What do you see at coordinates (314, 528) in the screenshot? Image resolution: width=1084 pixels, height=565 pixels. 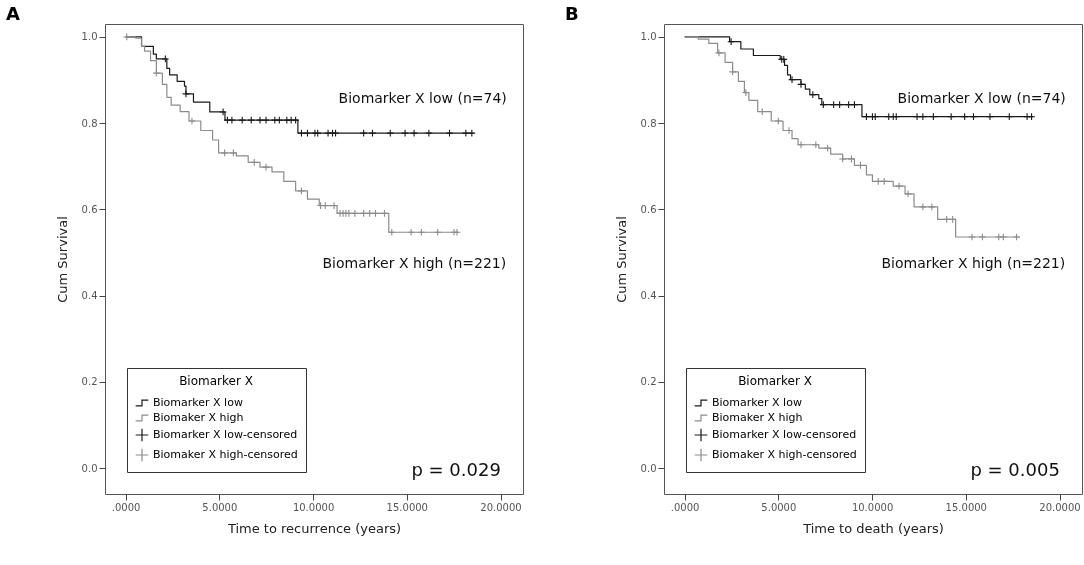 I see `x-axis-title: Time to recurrence (years)` at bounding box center [314, 528].